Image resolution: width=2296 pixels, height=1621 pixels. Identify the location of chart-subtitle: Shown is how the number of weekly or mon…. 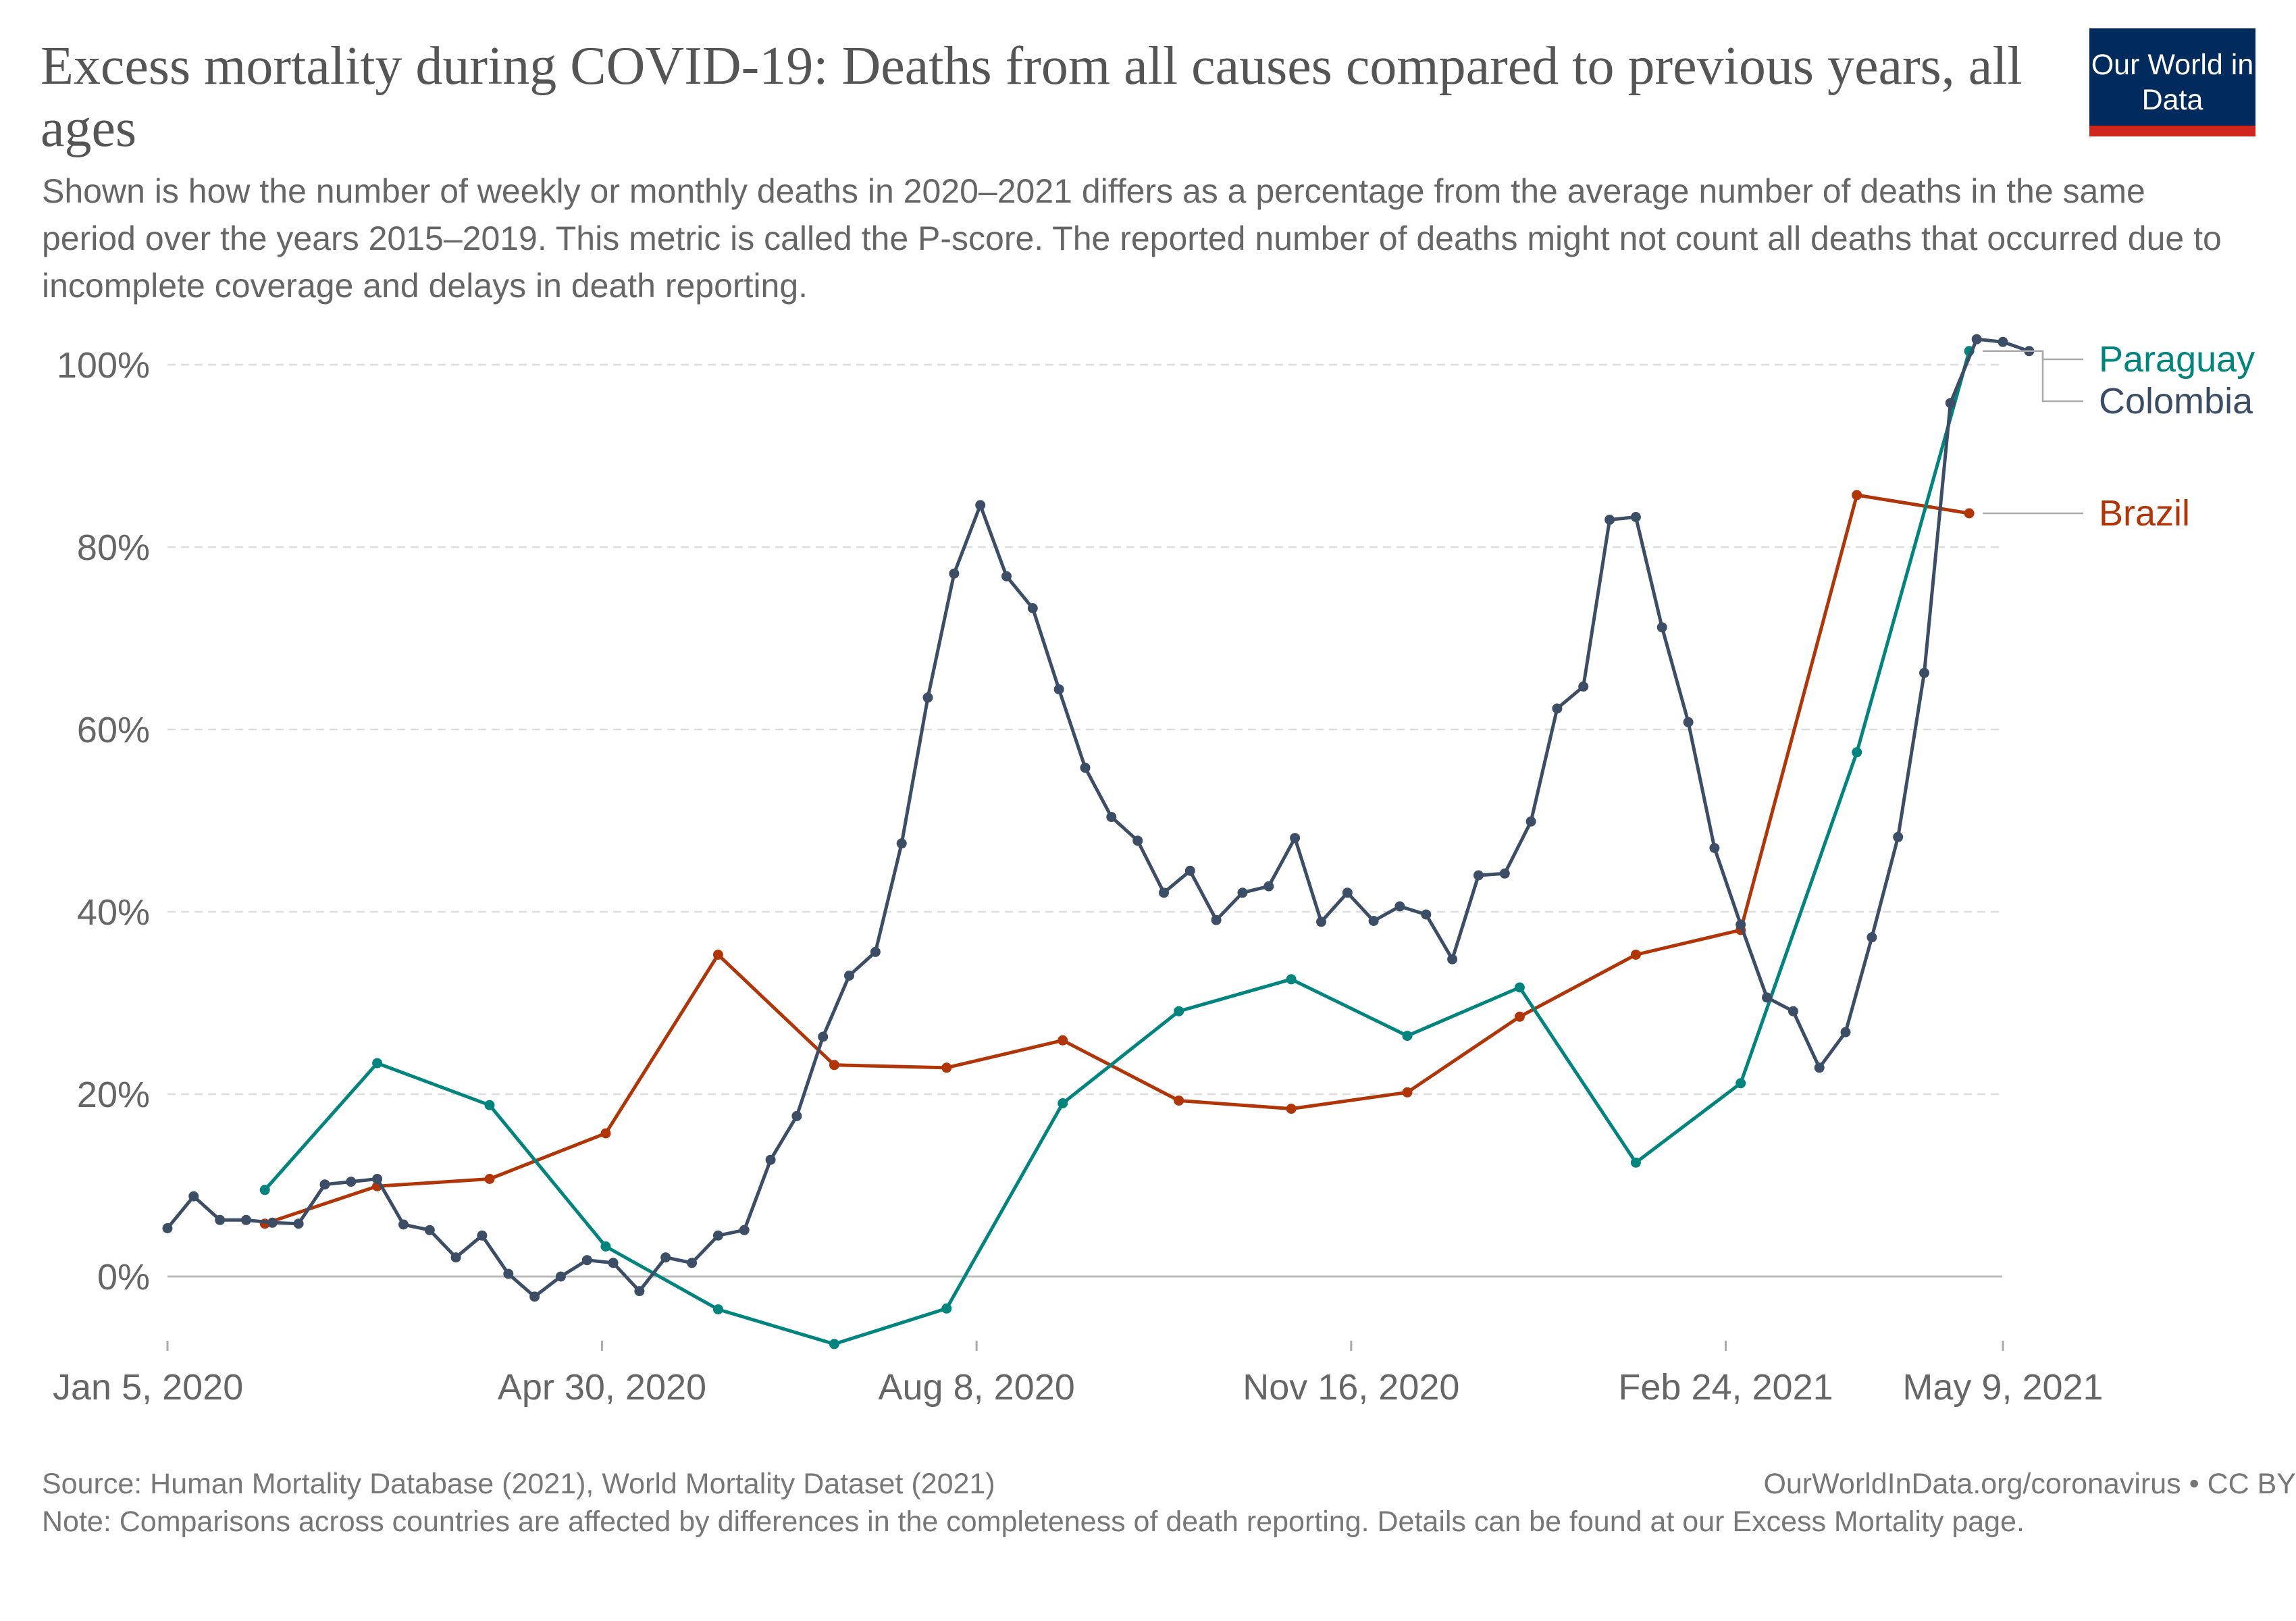
(1132, 238).